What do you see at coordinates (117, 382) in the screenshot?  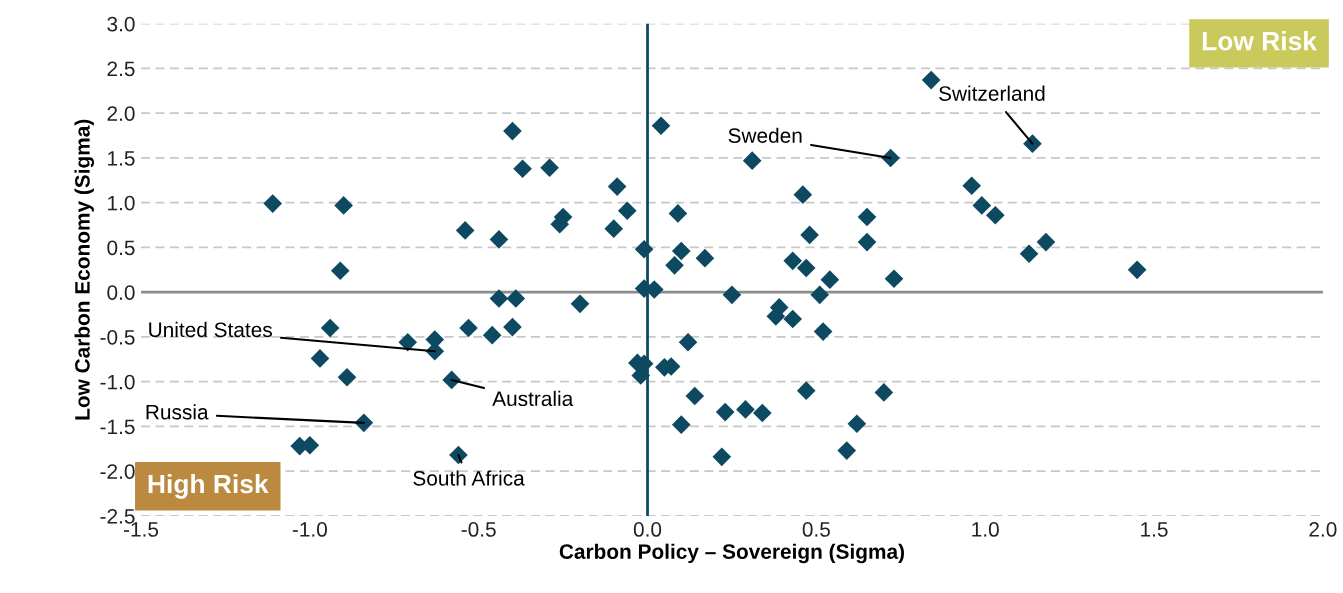 I see `y-tick-label: -1.0` at bounding box center [117, 382].